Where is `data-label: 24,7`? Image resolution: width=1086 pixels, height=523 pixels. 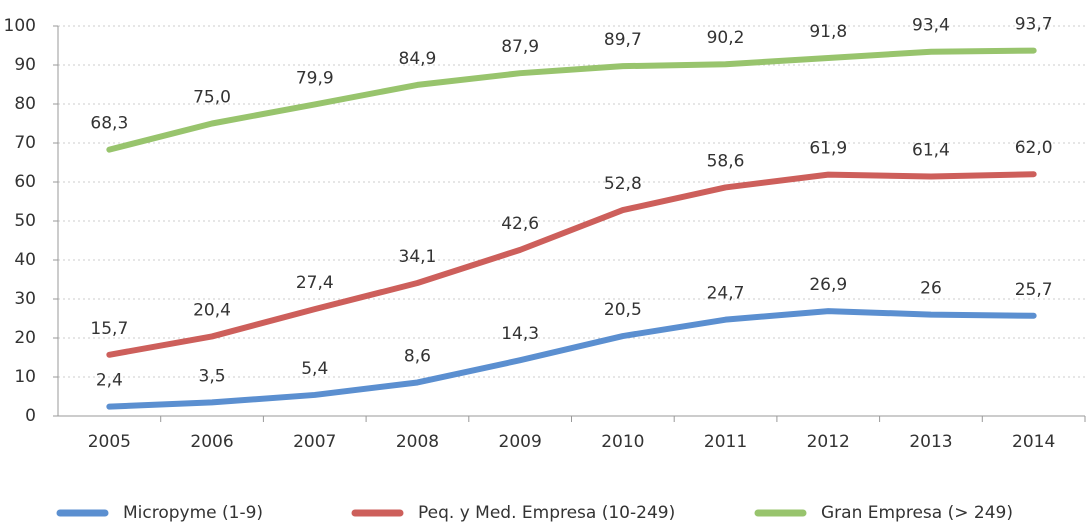 data-label: 24,7 is located at coordinates (726, 294).